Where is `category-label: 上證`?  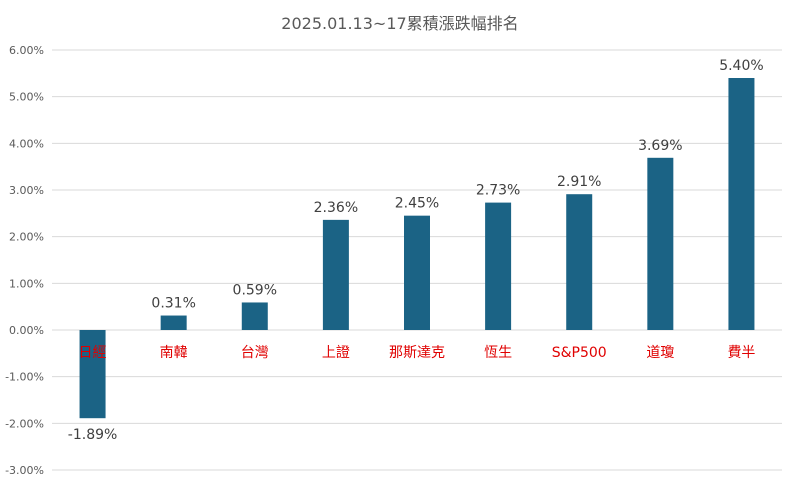 category-label: 上證 is located at coordinates (336, 352).